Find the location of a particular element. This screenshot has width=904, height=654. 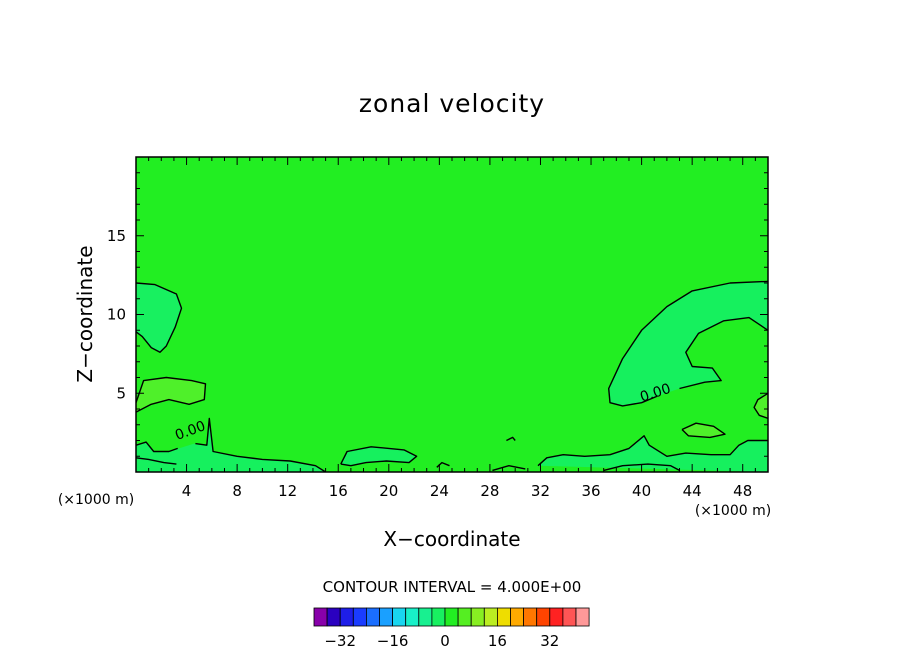

x-tick-label: 24 is located at coordinates (439, 491).